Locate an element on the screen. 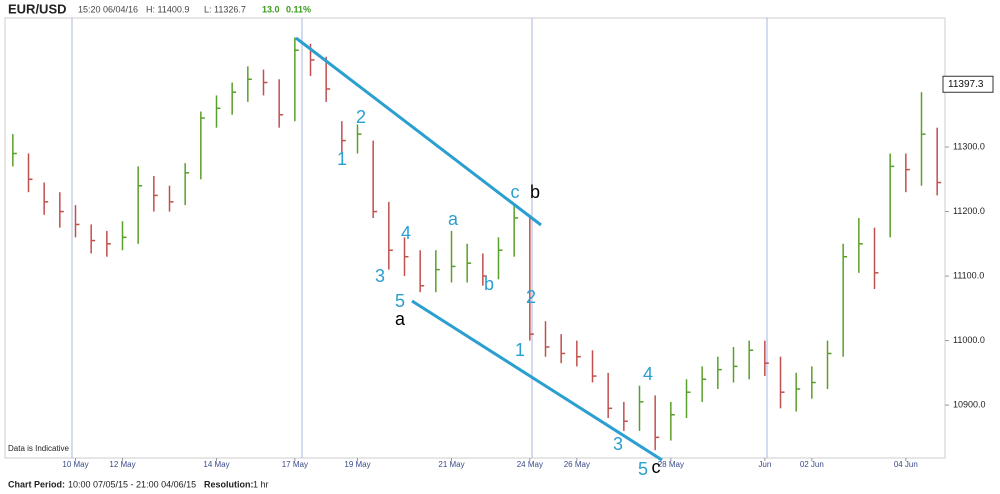 The height and width of the screenshot is (494, 1000). y-tick-label: 11000.0 is located at coordinates (969, 340).